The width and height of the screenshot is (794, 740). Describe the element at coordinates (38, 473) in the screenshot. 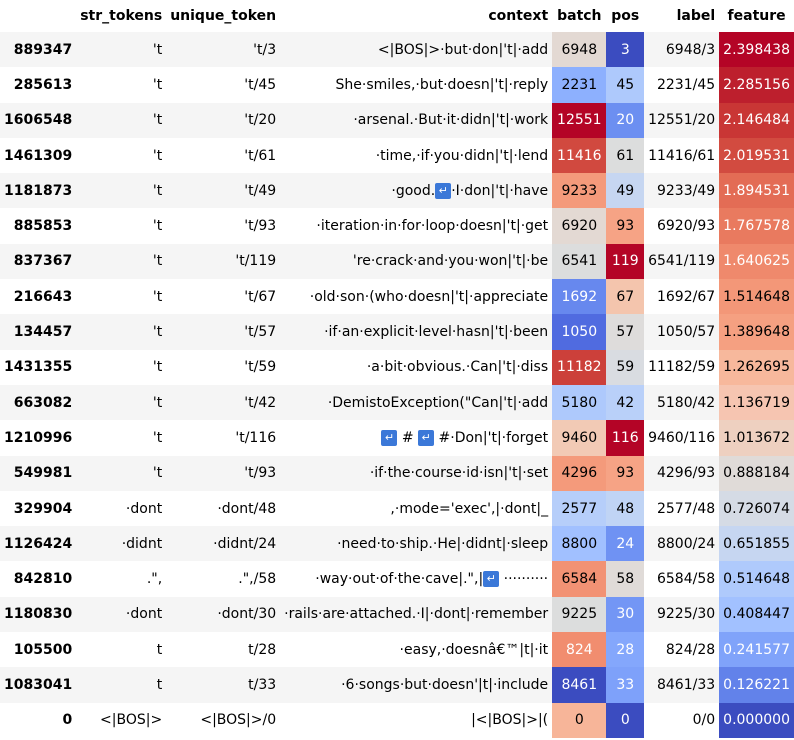

I see `row-index: 549981` at that location.